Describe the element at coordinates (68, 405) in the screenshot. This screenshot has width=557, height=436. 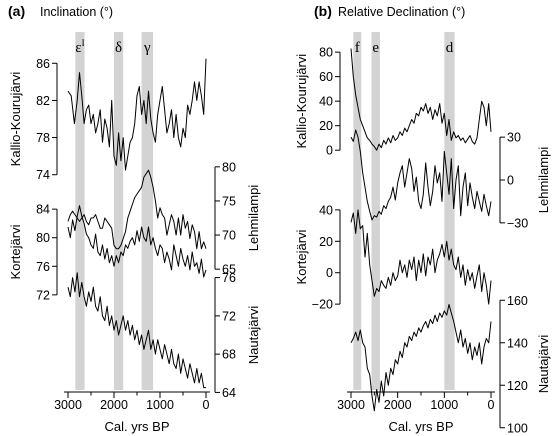
I see `panel-a-xtick-label-3000: 3000` at that location.